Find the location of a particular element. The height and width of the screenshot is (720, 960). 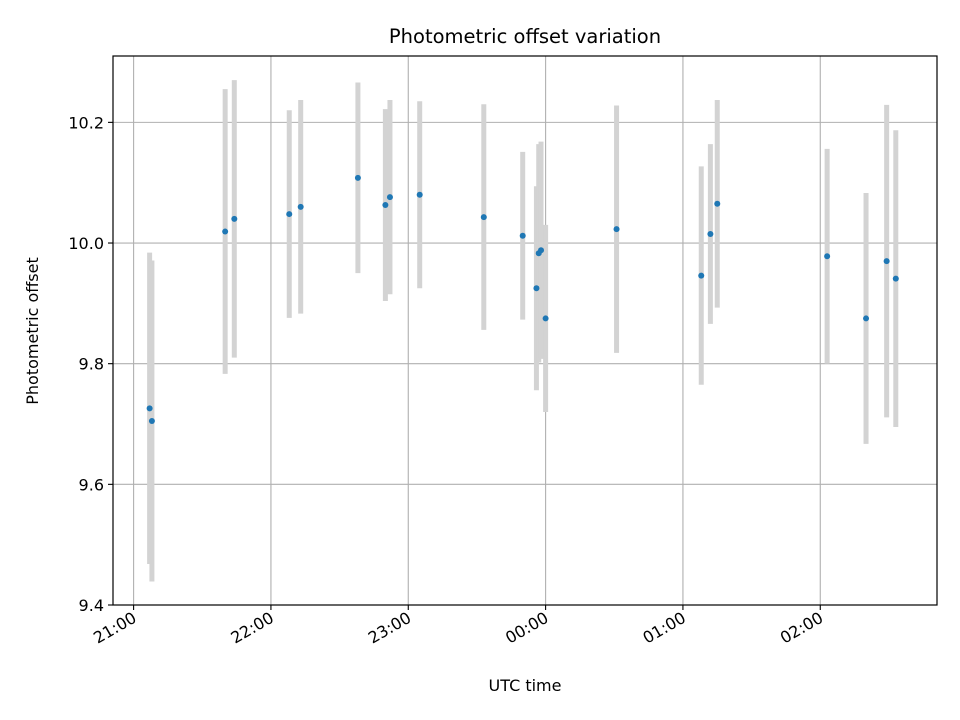

y-tick-label: 10.2 is located at coordinates (86, 122).